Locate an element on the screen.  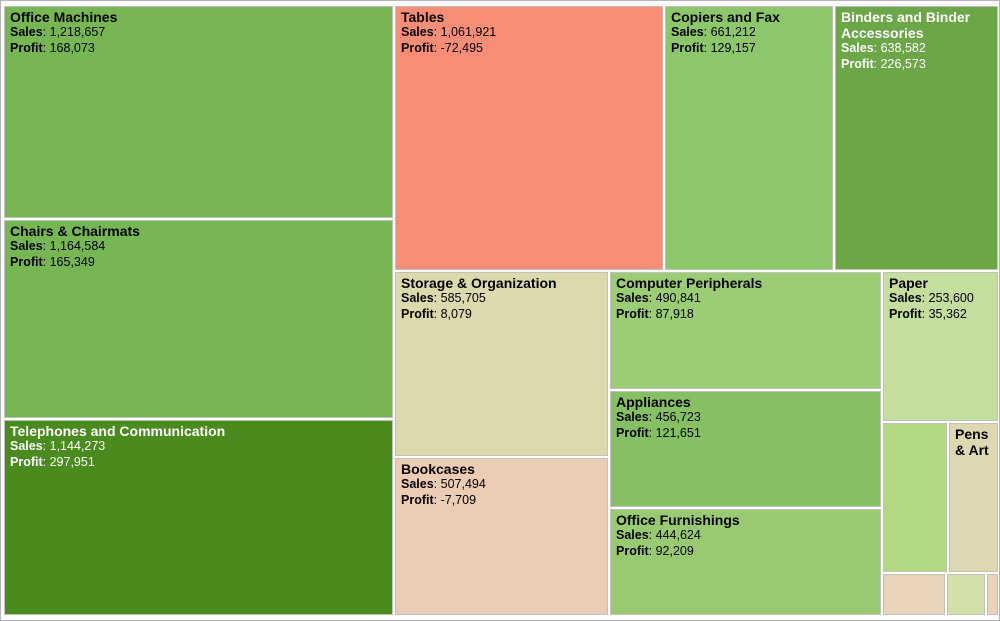
tile-profit-value: : 129,157 is located at coordinates (729, 47).